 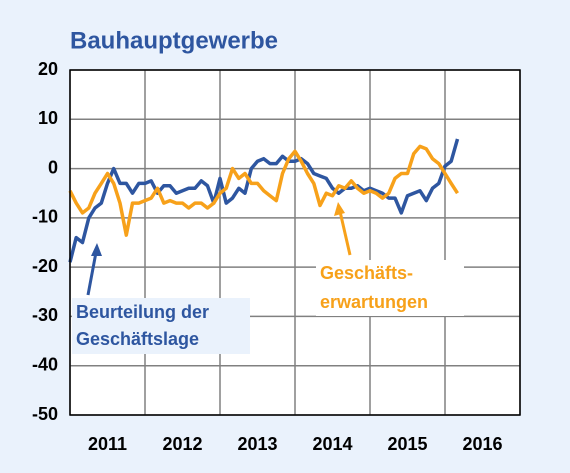 I want to click on annotation: Geschäftslage, so click(x=137, y=339).